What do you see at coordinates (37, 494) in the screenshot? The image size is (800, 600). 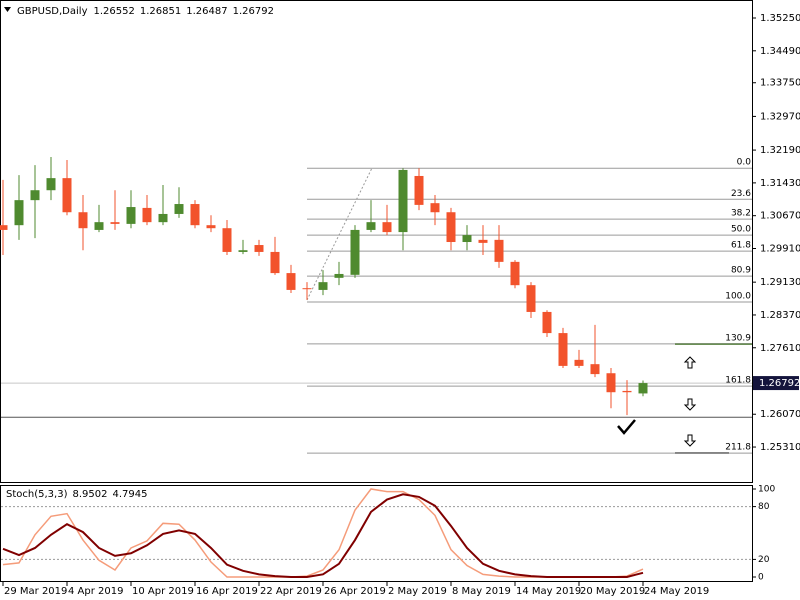 I see `stoch-title: Stoch(5,3,3)` at bounding box center [37, 494].